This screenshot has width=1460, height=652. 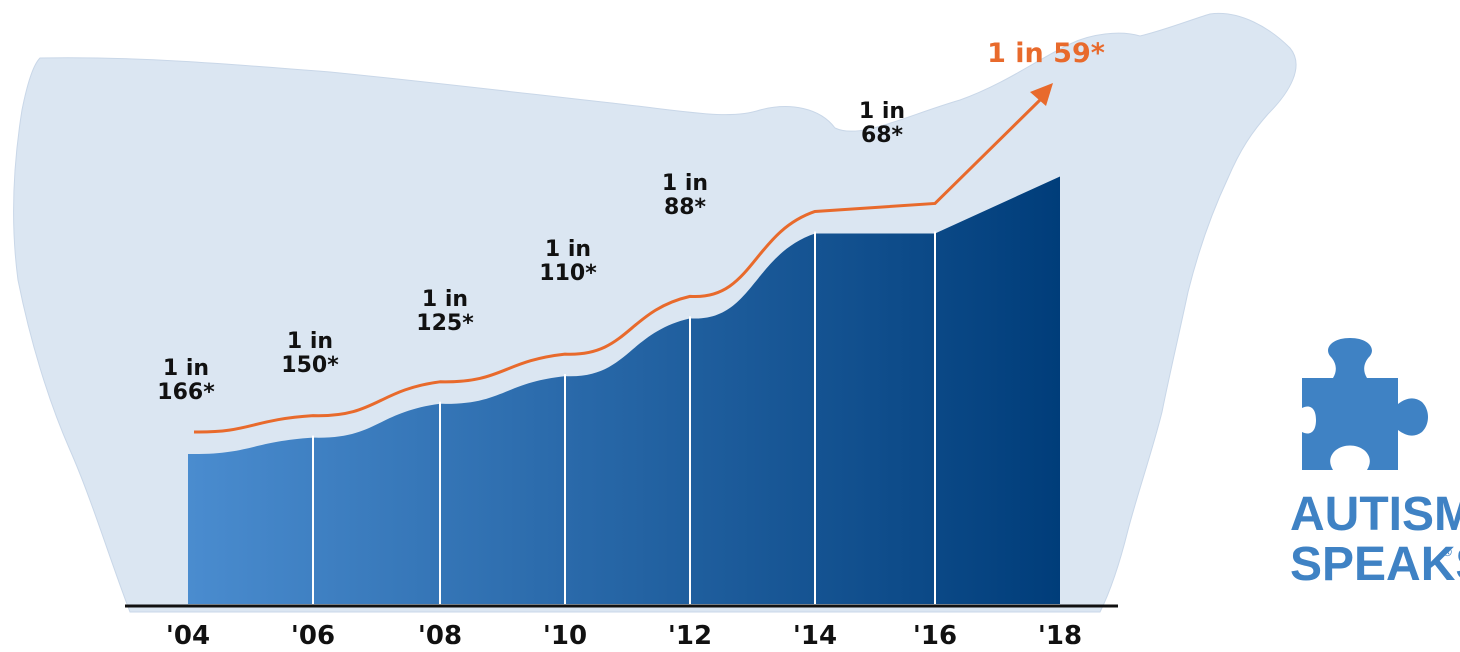 I want to click on tick-label: '08, so click(x=440, y=636).